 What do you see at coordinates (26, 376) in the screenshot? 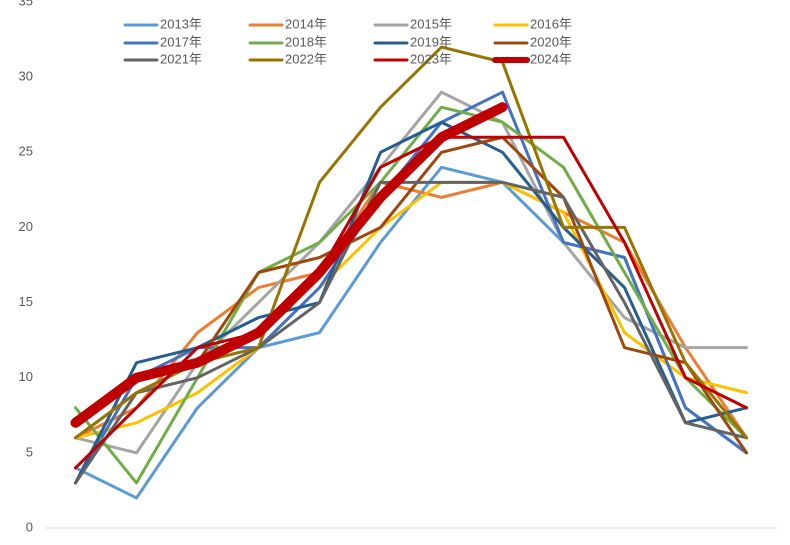
I see `y-tick-label: 10` at bounding box center [26, 376].